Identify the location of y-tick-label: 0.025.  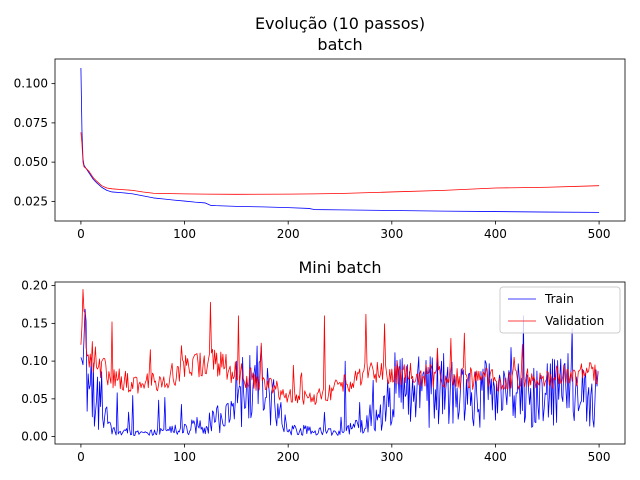
(31, 201).